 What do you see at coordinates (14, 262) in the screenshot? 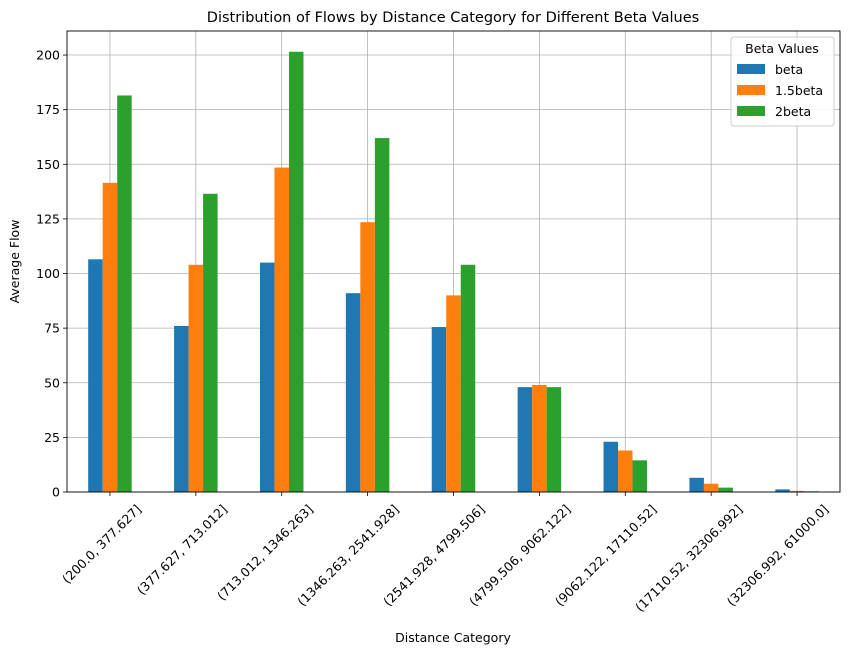
I see `y-axis-label: Average Flow` at bounding box center [14, 262].